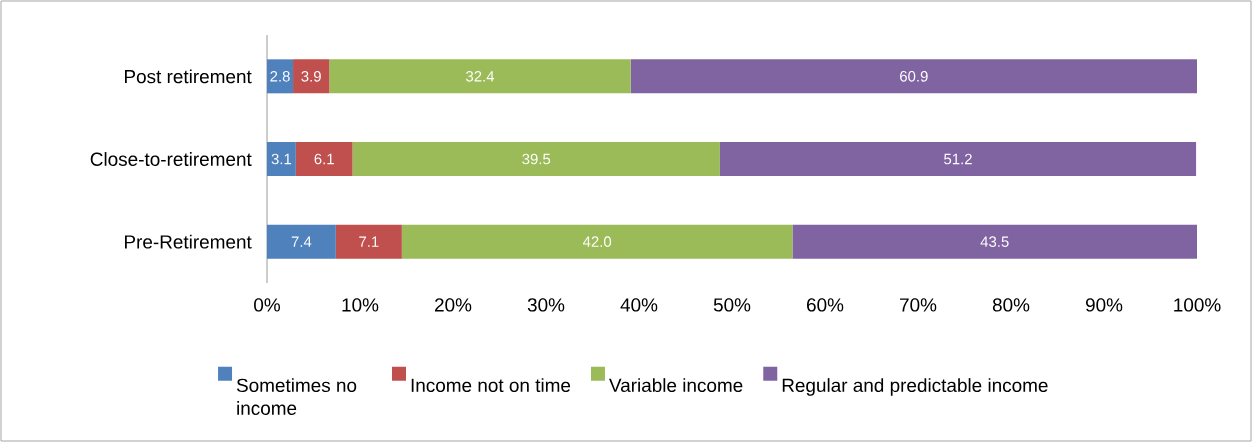 This screenshot has width=1252, height=442. I want to click on data-label: 2.8, so click(280, 76).